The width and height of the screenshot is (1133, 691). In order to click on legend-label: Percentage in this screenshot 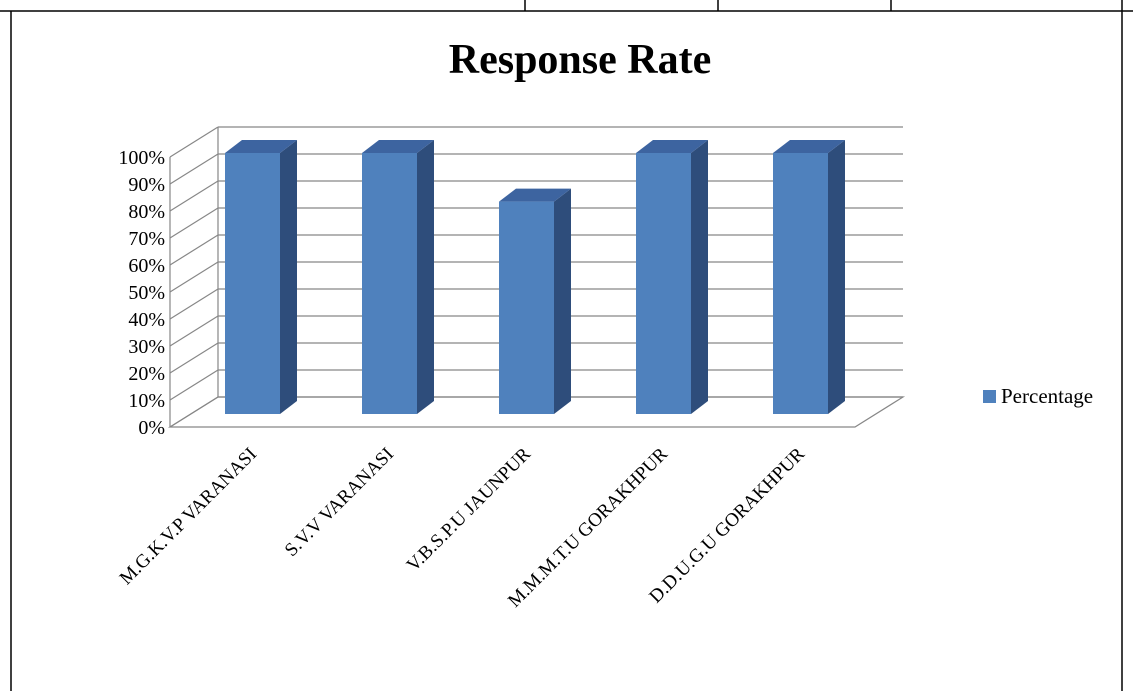, I will do `click(1047, 396)`.